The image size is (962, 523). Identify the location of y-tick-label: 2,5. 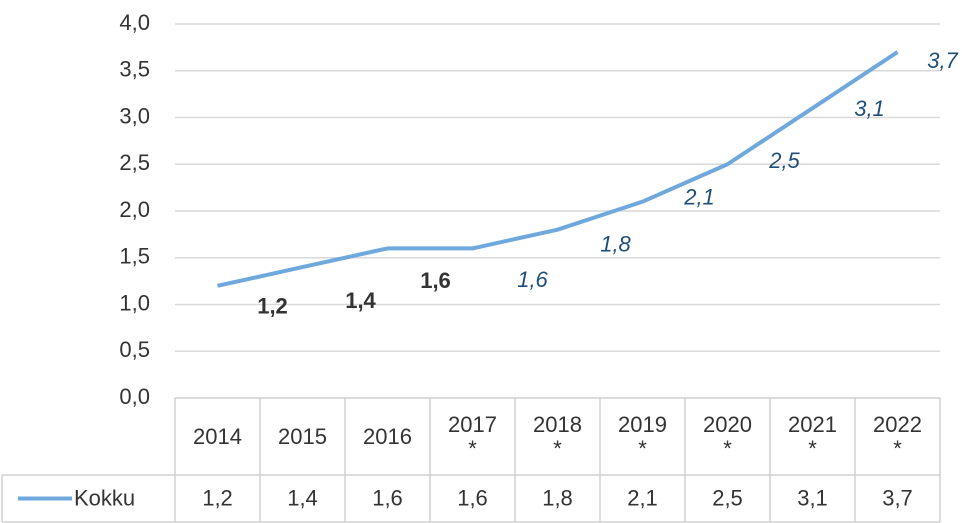
(134, 162).